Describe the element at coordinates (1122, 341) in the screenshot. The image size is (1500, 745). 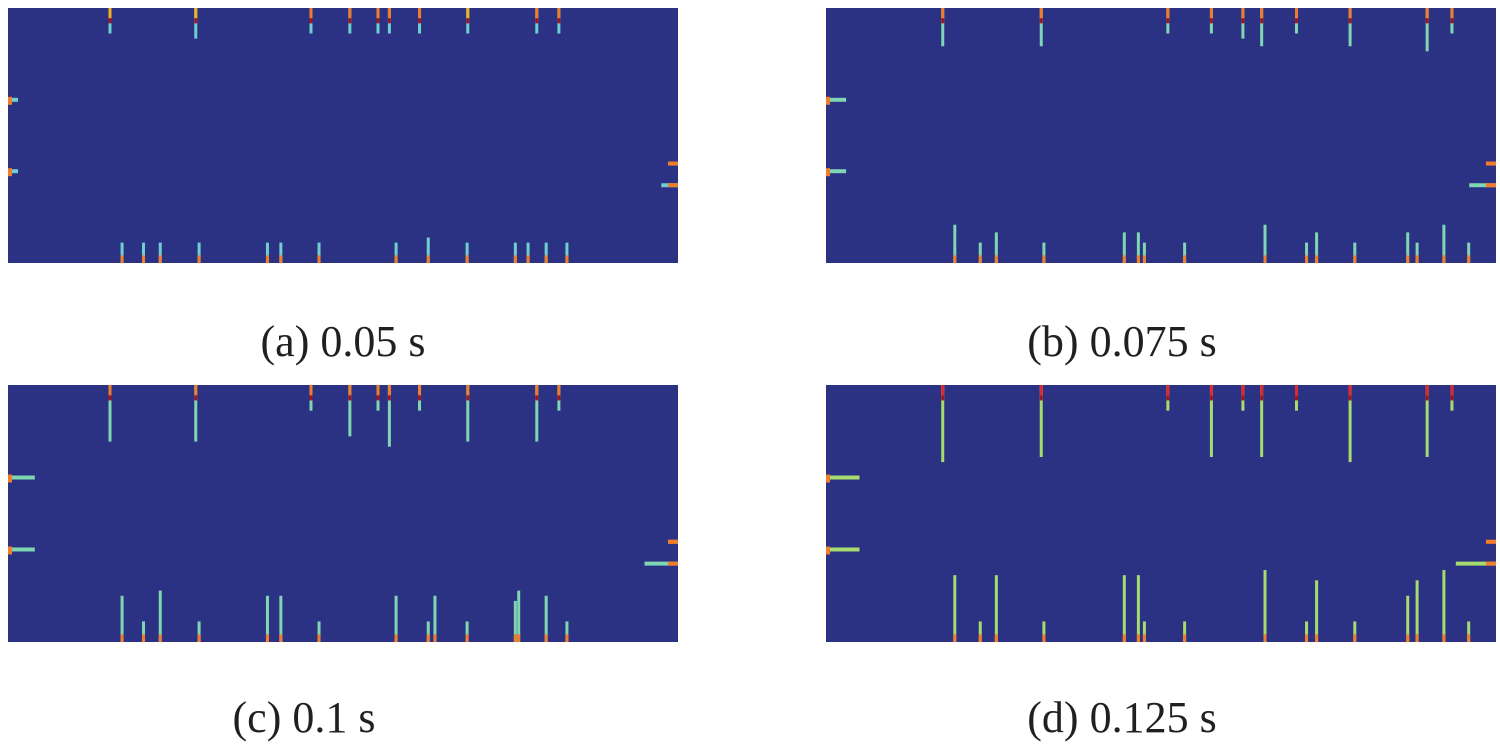
I see `caption-b: (b) 0.075 s` at that location.